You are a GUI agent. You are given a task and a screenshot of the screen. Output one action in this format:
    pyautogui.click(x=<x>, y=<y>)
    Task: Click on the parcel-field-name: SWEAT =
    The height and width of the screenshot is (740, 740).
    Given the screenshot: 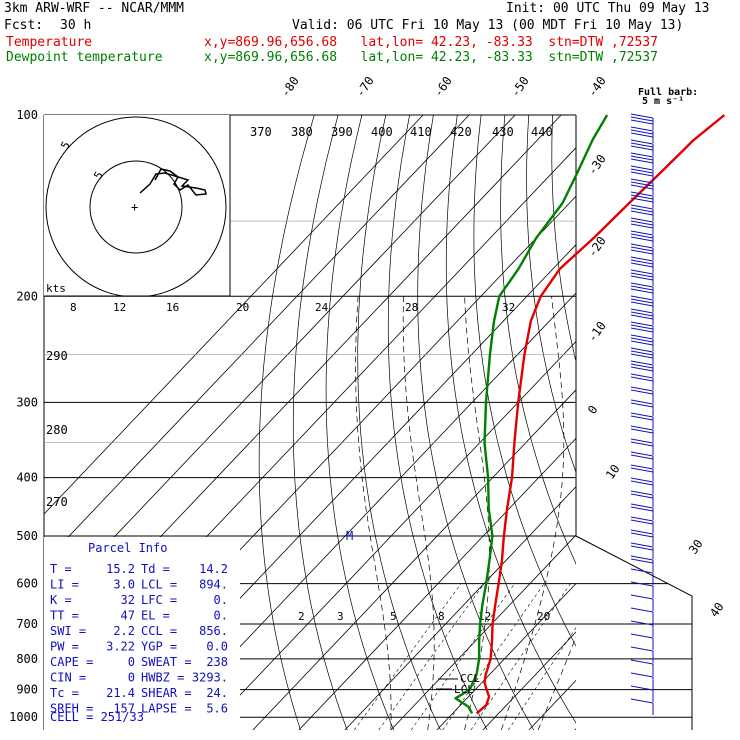 What is the action you would take?
    pyautogui.click(x=166, y=662)
    